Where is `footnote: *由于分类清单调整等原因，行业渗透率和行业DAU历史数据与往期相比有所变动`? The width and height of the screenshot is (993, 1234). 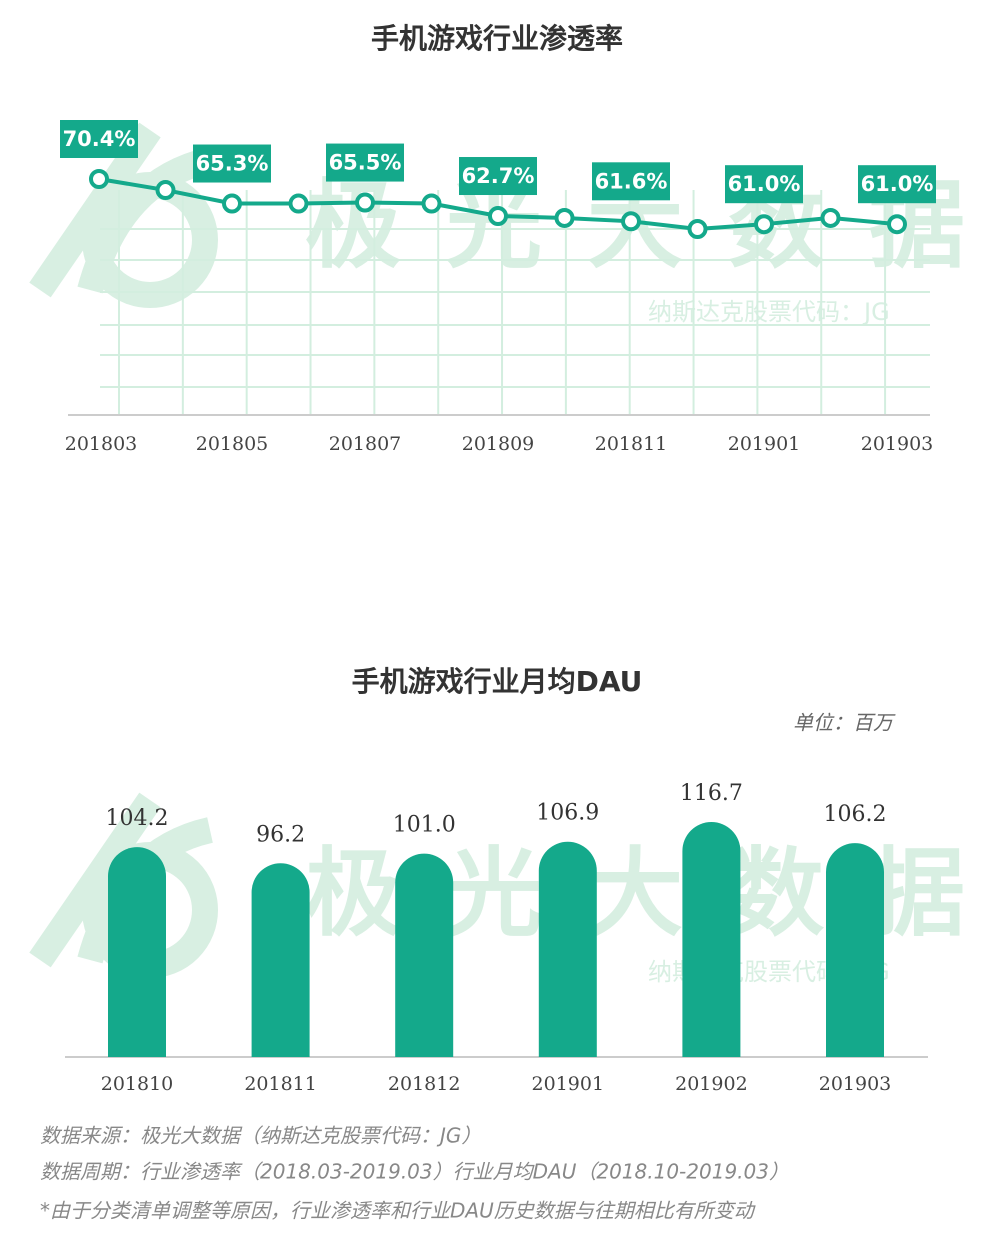
footnote: *由于分类清单调整等原因，行业渗透率和行业DAU历史数据与往期相比有所变动 is located at coordinates (398, 1211).